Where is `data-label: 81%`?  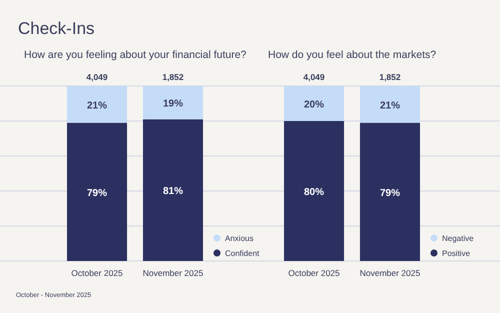
data-label: 81% is located at coordinates (173, 192).